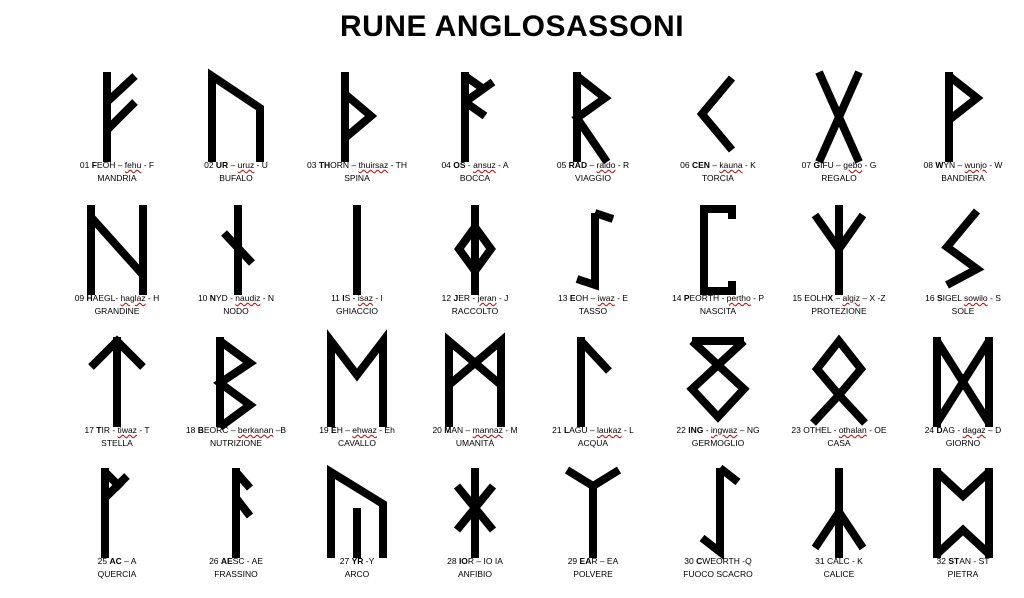 This screenshot has height=598, width=1024. I want to click on rune-meaning: ARCO, so click(357, 574).